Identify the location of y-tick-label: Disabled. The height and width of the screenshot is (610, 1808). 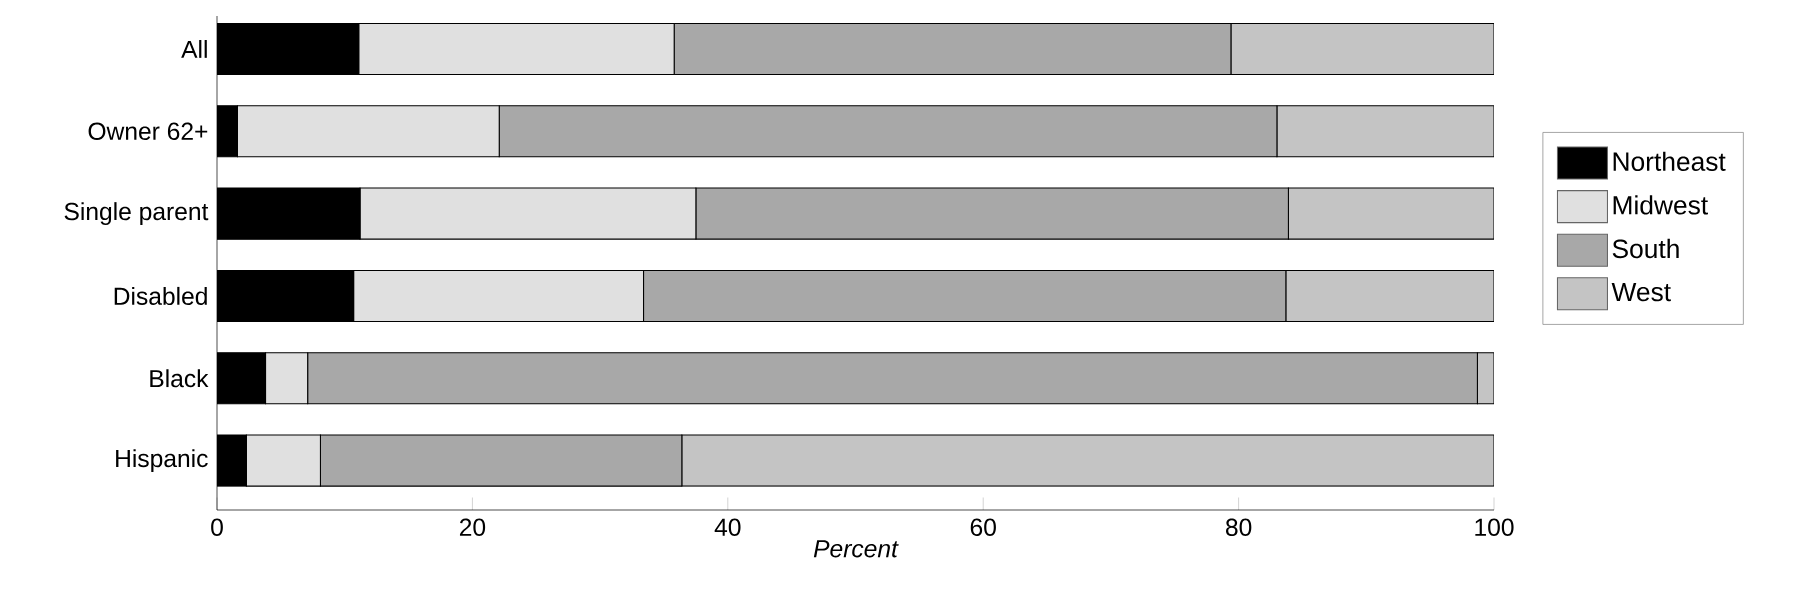
(160, 295).